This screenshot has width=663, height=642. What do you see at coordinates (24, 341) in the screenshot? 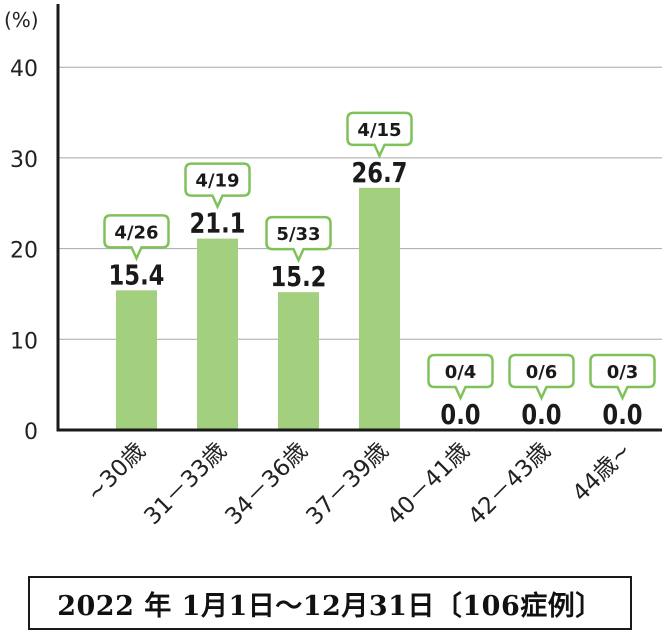
I see `y-tick-label: 10` at bounding box center [24, 341].